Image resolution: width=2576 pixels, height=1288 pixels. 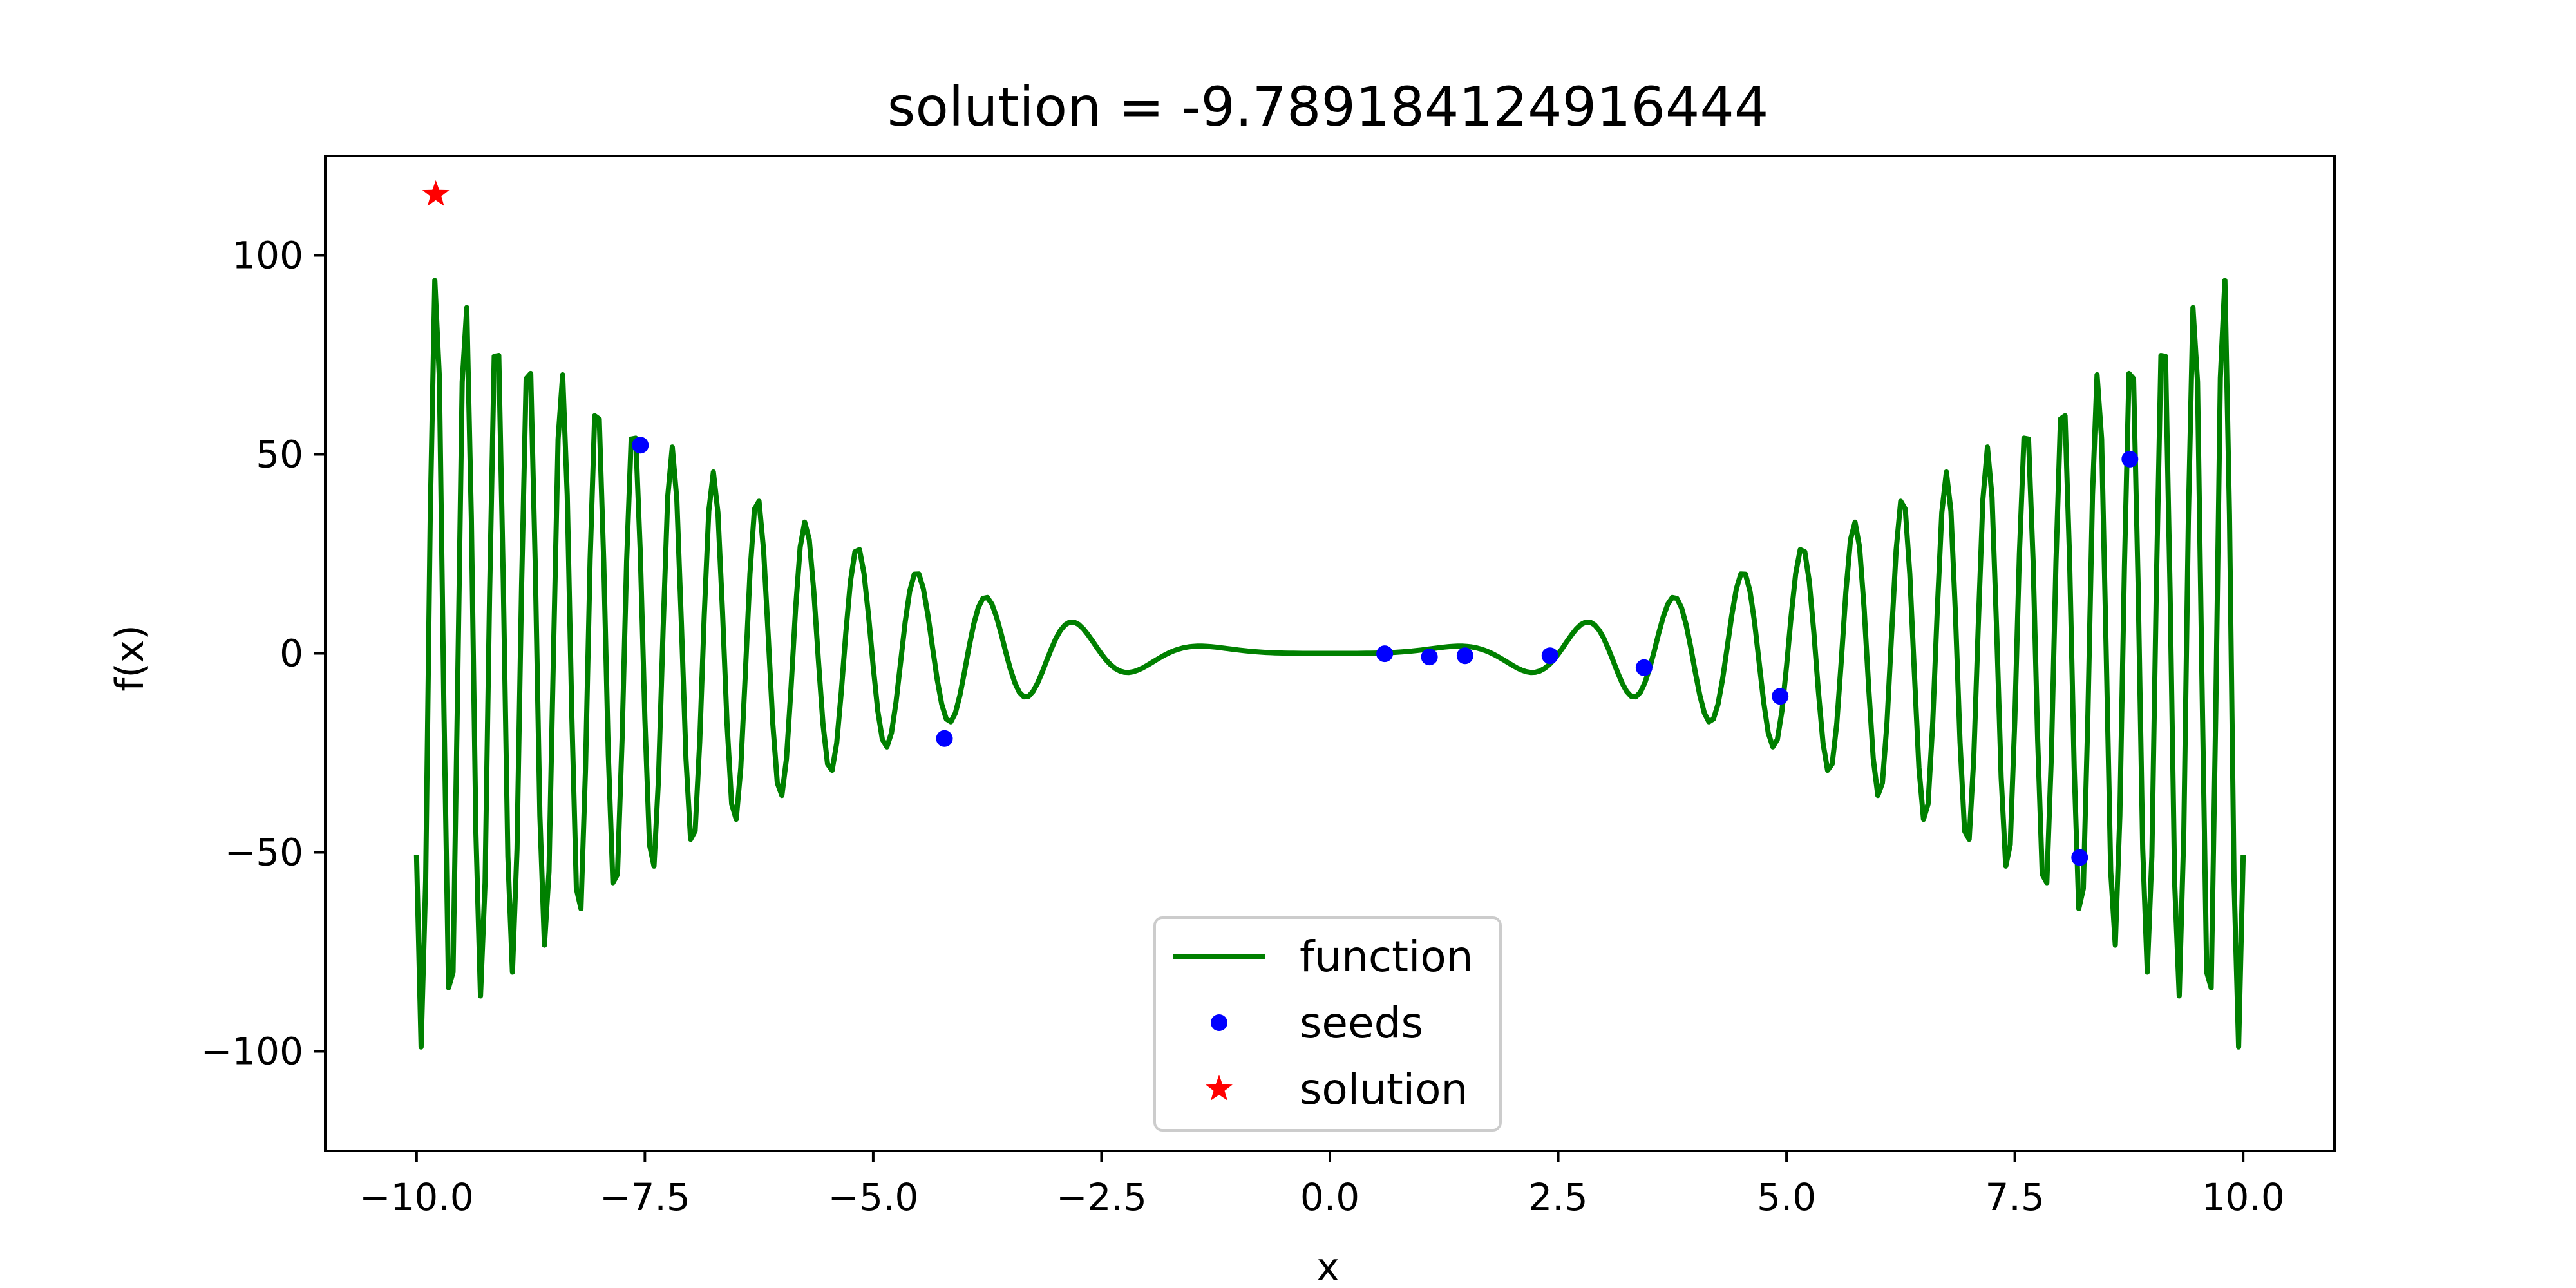 I want to click on x-tick-label: 10.0, so click(x=2243, y=1197).